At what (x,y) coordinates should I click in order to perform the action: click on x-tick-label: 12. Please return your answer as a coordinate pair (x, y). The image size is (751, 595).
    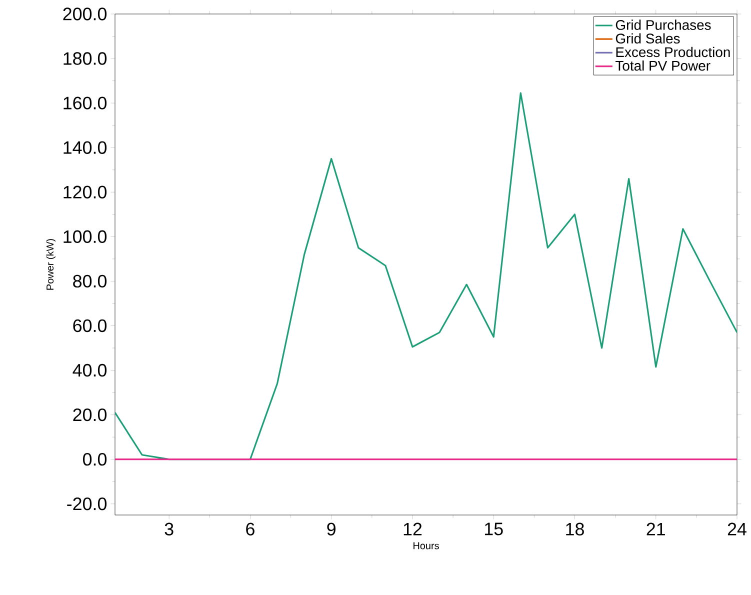
    Looking at the image, I should click on (413, 529).